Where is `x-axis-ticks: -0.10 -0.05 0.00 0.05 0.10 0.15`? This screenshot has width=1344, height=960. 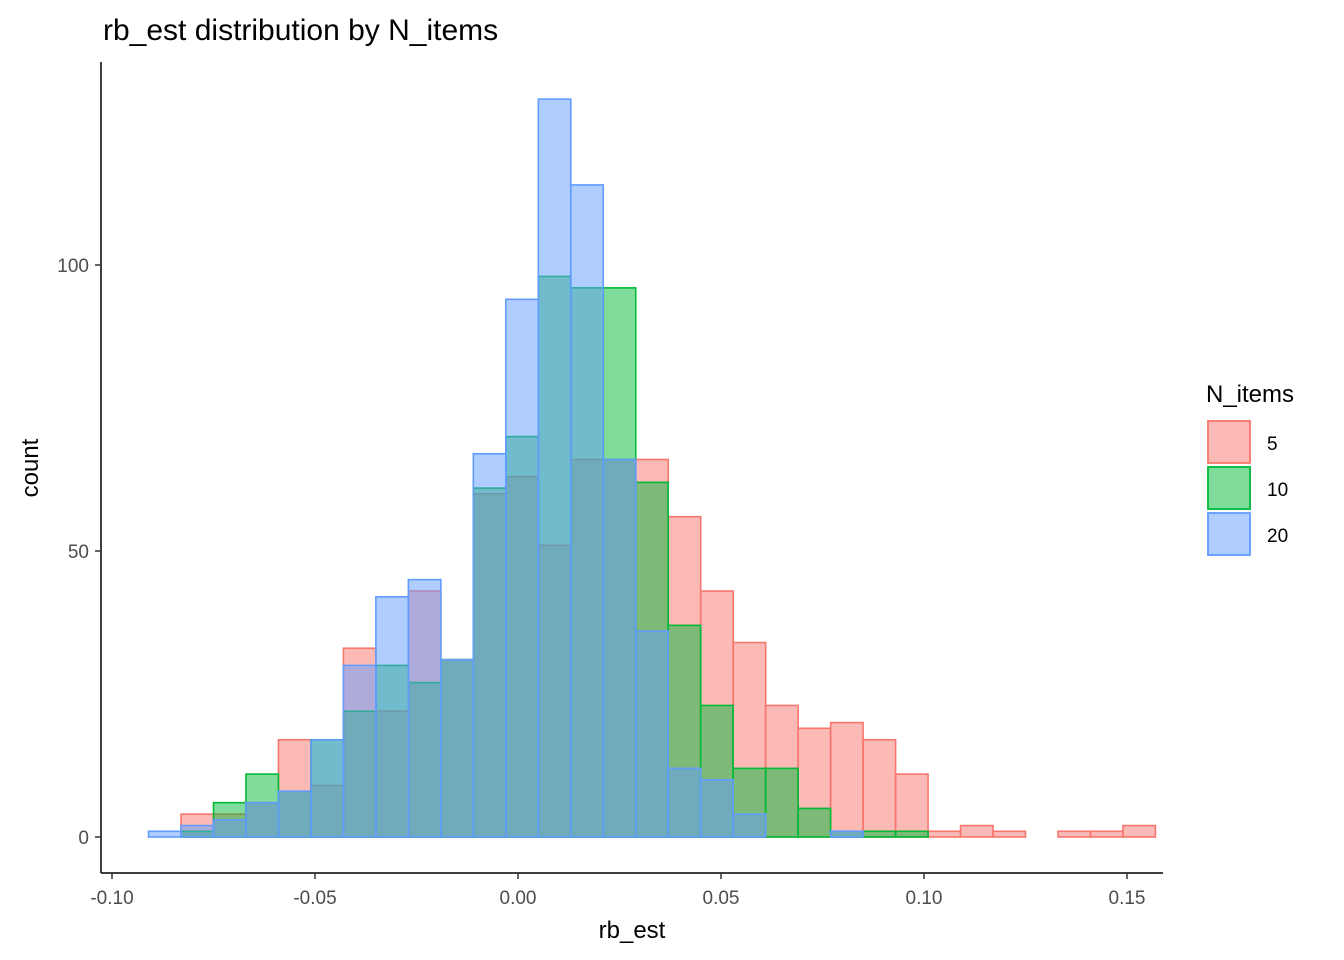 x-axis-ticks: -0.10 -0.05 0.00 0.05 0.10 0.15 is located at coordinates (617, 891).